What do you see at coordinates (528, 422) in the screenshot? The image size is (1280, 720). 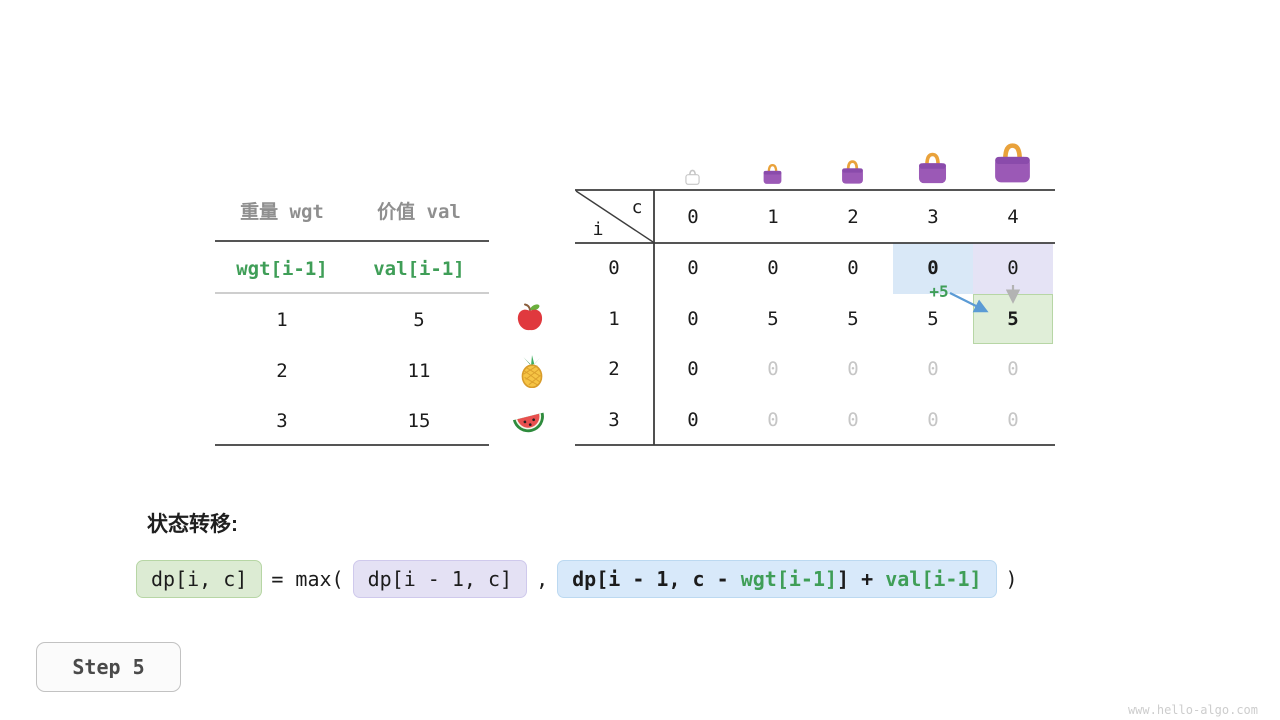 I see `watermelon-icon` at bounding box center [528, 422].